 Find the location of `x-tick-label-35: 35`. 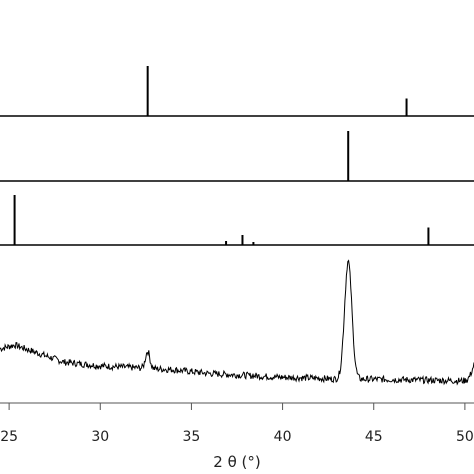

x-tick-label-35: 35 is located at coordinates (192, 437).